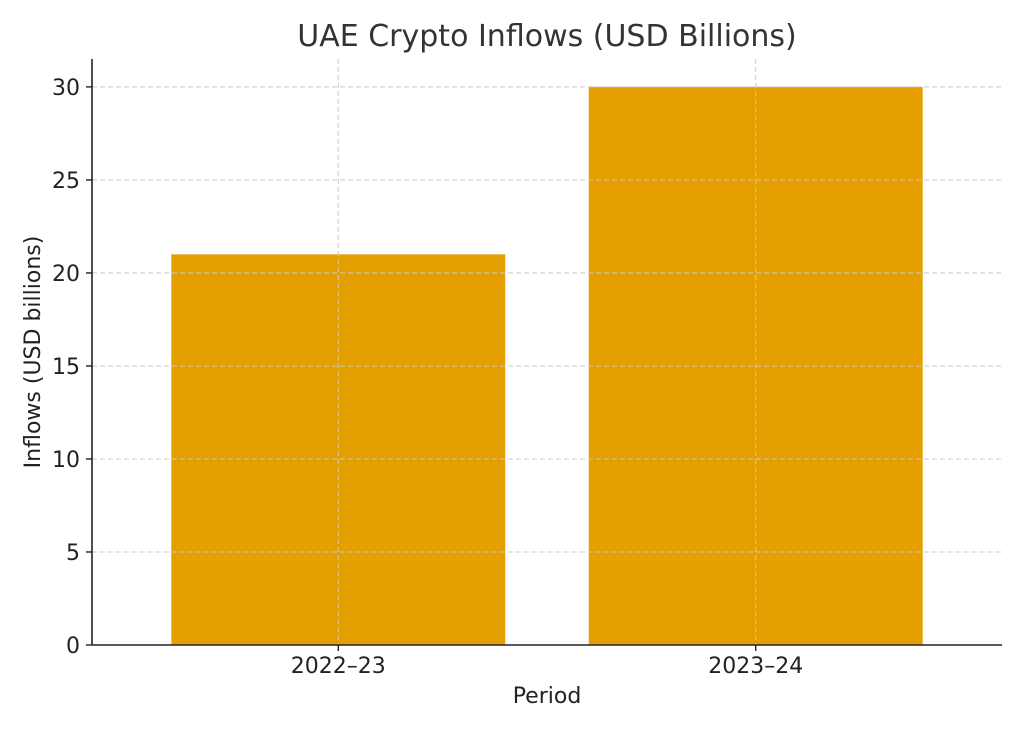 Image resolution: width=1024 pixels, height=731 pixels. What do you see at coordinates (66, 274) in the screenshot?
I see `y-tick-label: 20` at bounding box center [66, 274].